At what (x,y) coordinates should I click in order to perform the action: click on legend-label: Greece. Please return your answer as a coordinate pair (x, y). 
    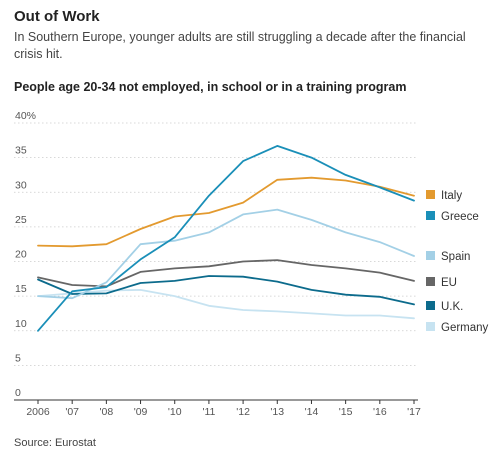
    Looking at the image, I should click on (460, 217).